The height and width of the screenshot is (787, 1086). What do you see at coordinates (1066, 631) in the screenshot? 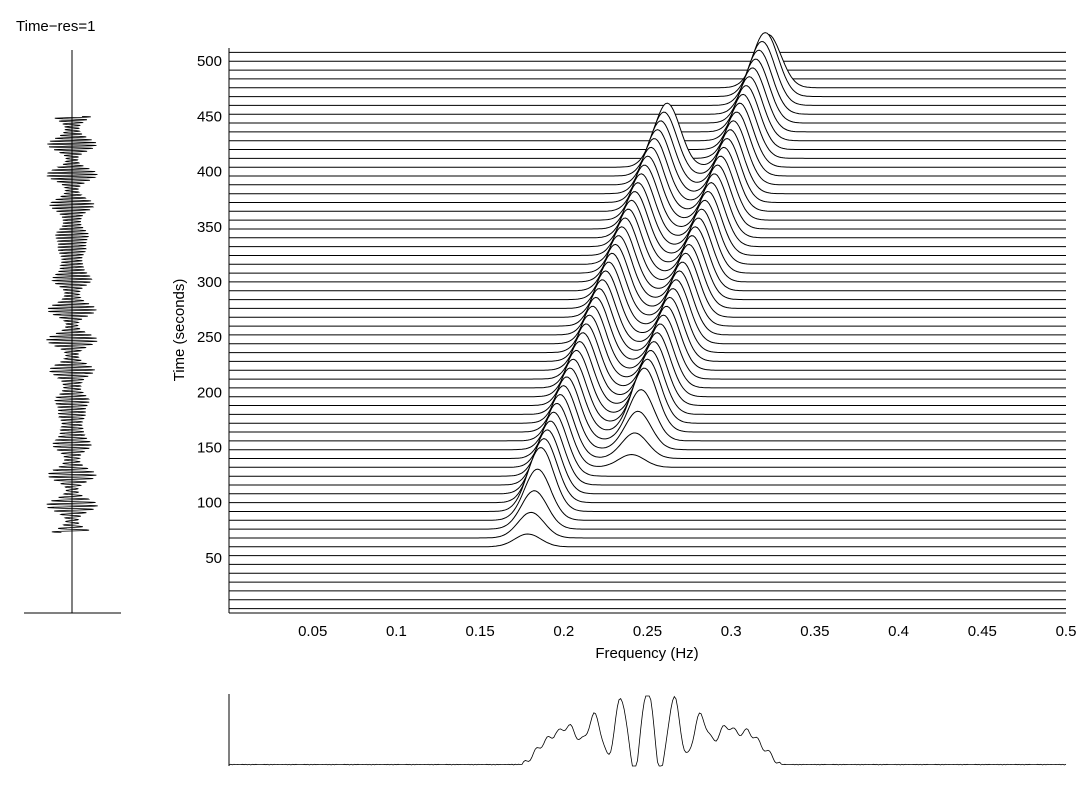
I see `x-tick-label: 0.5` at bounding box center [1066, 631].